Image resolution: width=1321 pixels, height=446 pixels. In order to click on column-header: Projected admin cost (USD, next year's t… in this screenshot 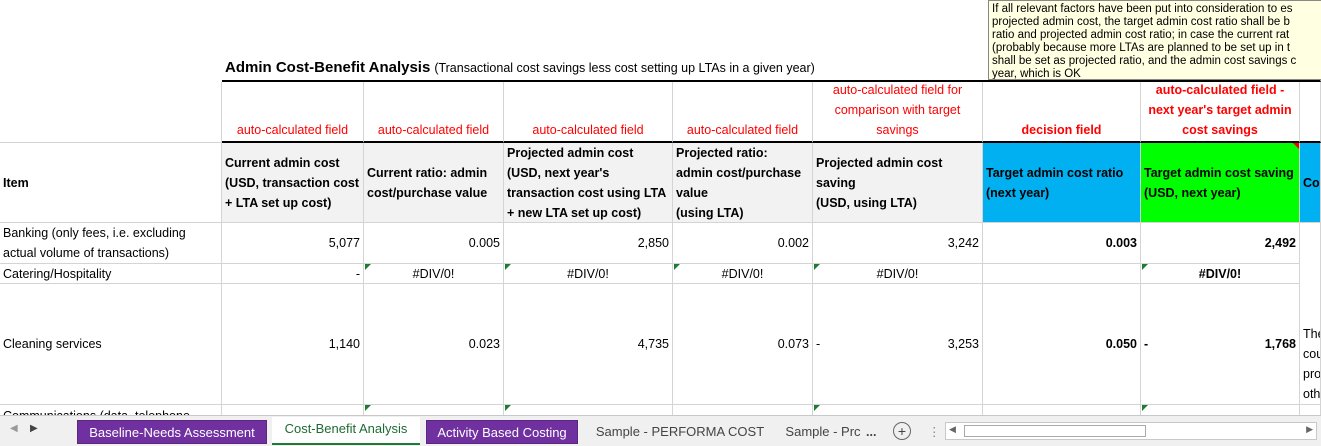, I will do `click(588, 183)`.